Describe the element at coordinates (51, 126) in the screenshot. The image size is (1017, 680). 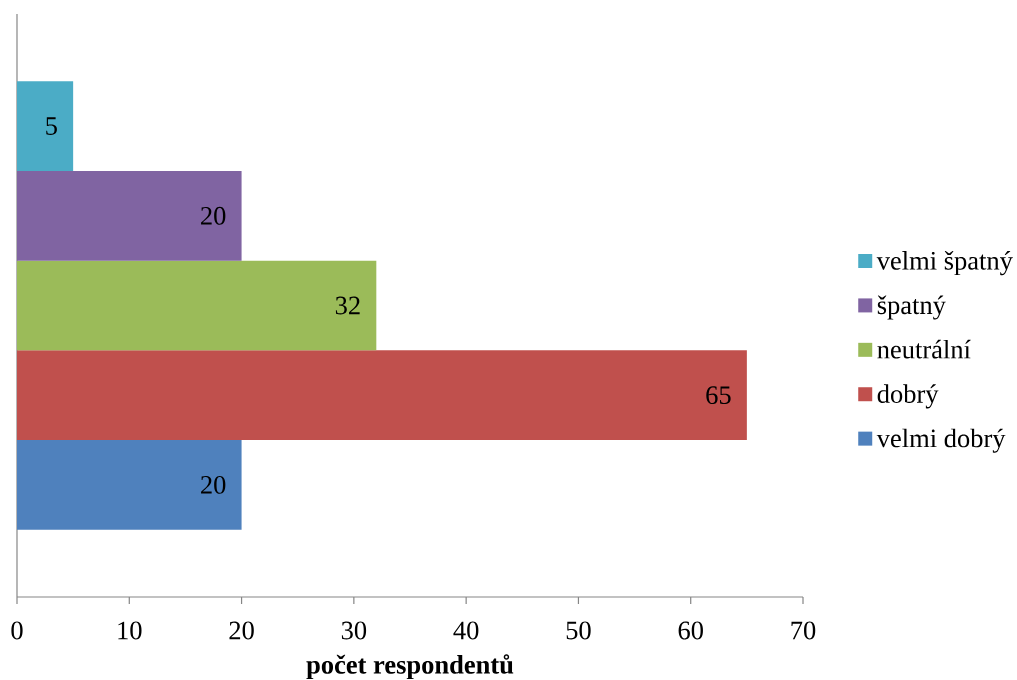
I see `data-label: 5` at that location.